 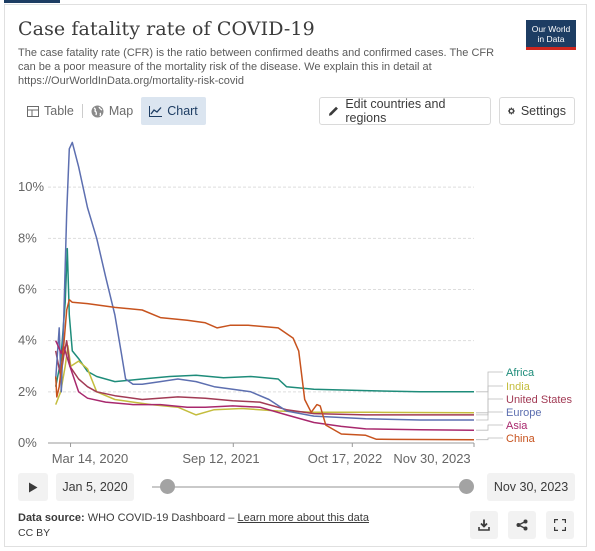 What do you see at coordinates (167, 486) in the screenshot?
I see `timeline-start-handle` at bounding box center [167, 486].